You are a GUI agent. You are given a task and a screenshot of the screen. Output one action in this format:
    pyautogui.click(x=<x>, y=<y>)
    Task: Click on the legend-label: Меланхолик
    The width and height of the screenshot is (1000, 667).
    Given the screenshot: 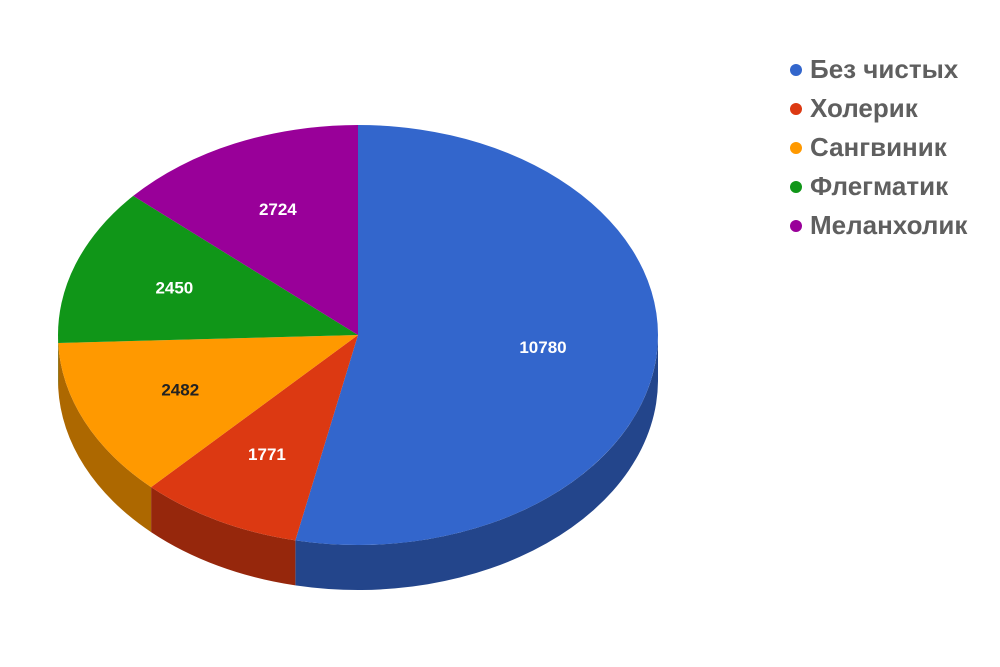 What is the action you would take?
    pyautogui.click(x=889, y=225)
    